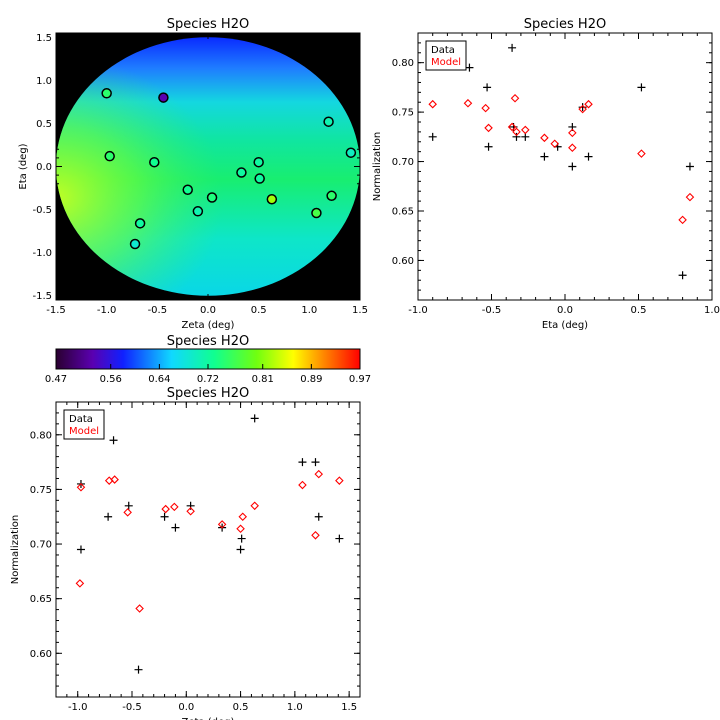  What do you see at coordinates (208, 393) in the screenshot?
I see `zeta-plot-title: Species H2O` at bounding box center [208, 393].